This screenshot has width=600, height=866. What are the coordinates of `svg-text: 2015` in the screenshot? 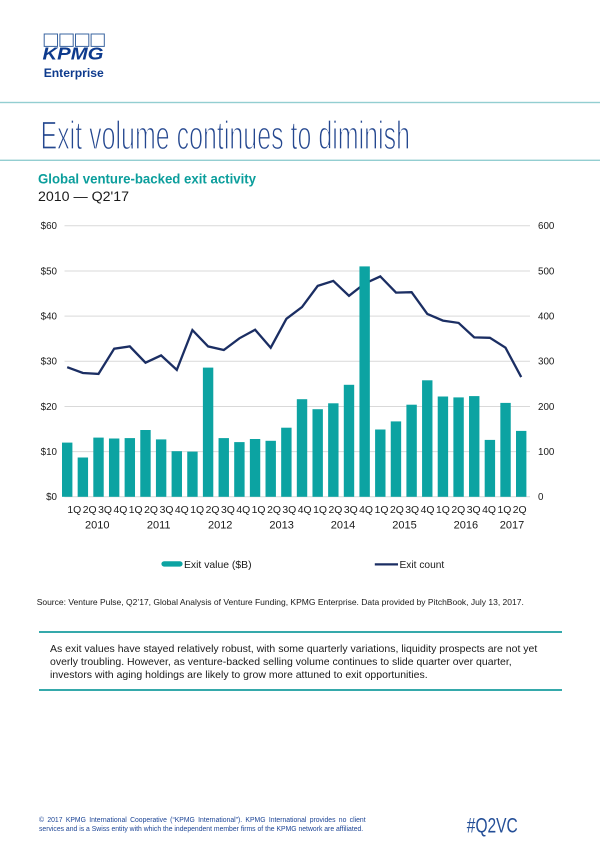 It's located at (404, 526).